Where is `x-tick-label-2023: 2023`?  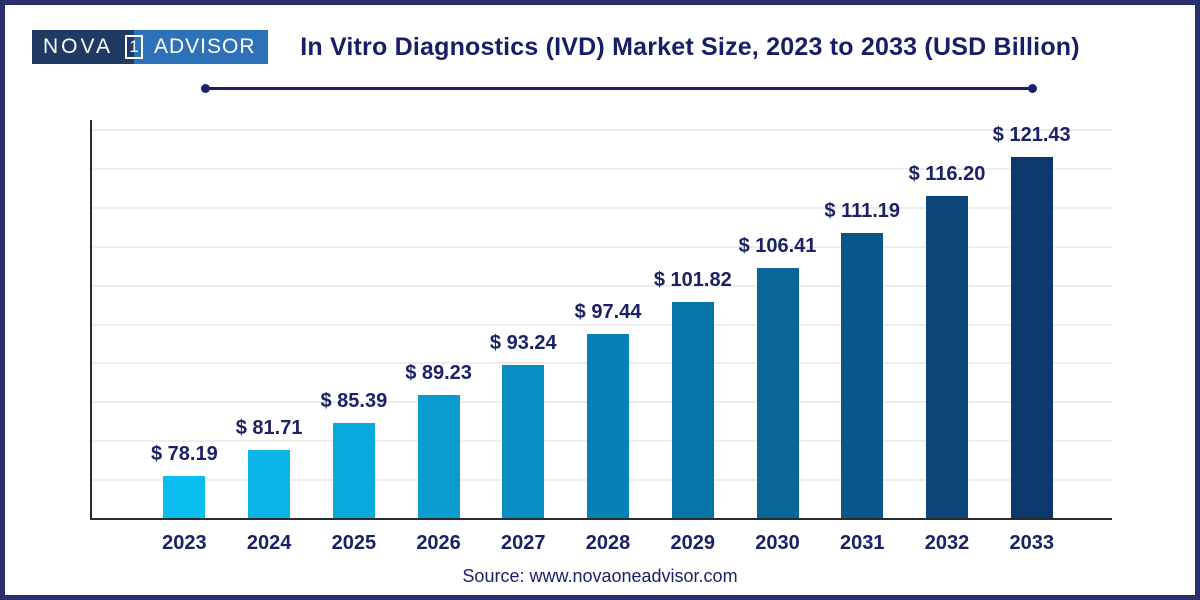 x-tick-label-2023: 2023 is located at coordinates (184, 543).